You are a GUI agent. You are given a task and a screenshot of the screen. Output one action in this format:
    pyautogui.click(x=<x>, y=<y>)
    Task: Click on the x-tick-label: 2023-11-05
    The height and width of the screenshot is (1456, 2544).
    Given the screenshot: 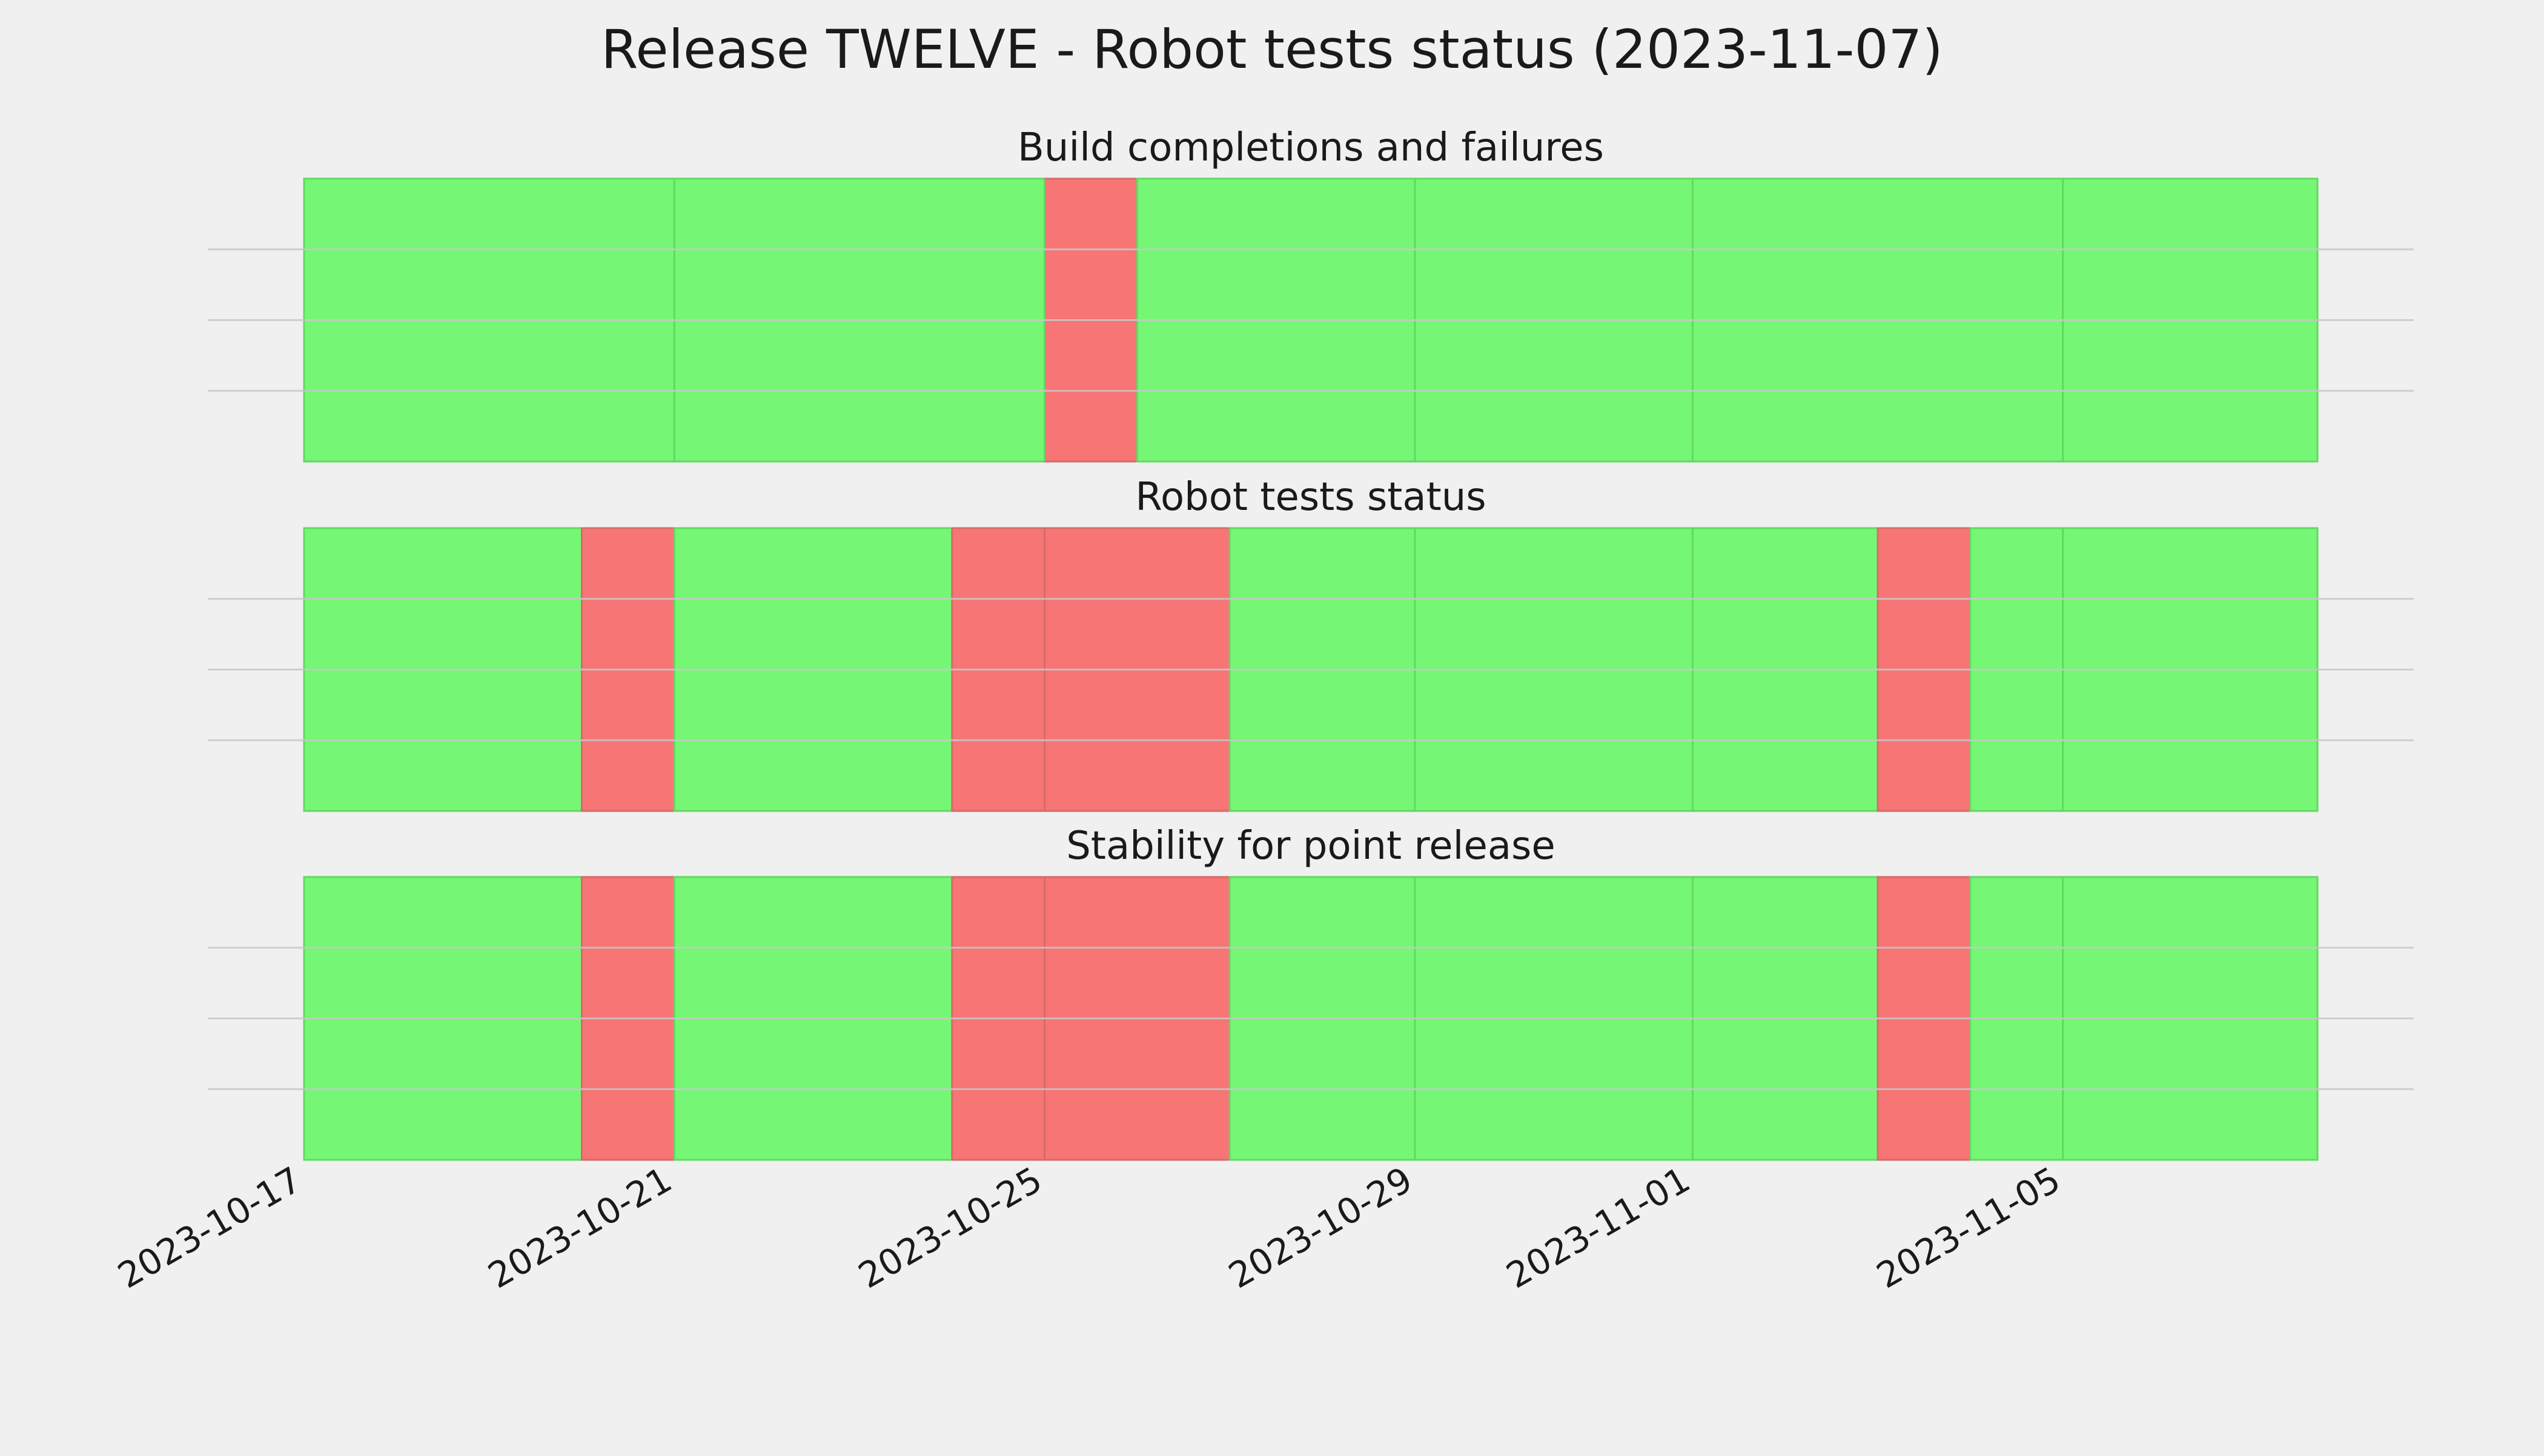 What is the action you would take?
    pyautogui.click(x=1968, y=1227)
    